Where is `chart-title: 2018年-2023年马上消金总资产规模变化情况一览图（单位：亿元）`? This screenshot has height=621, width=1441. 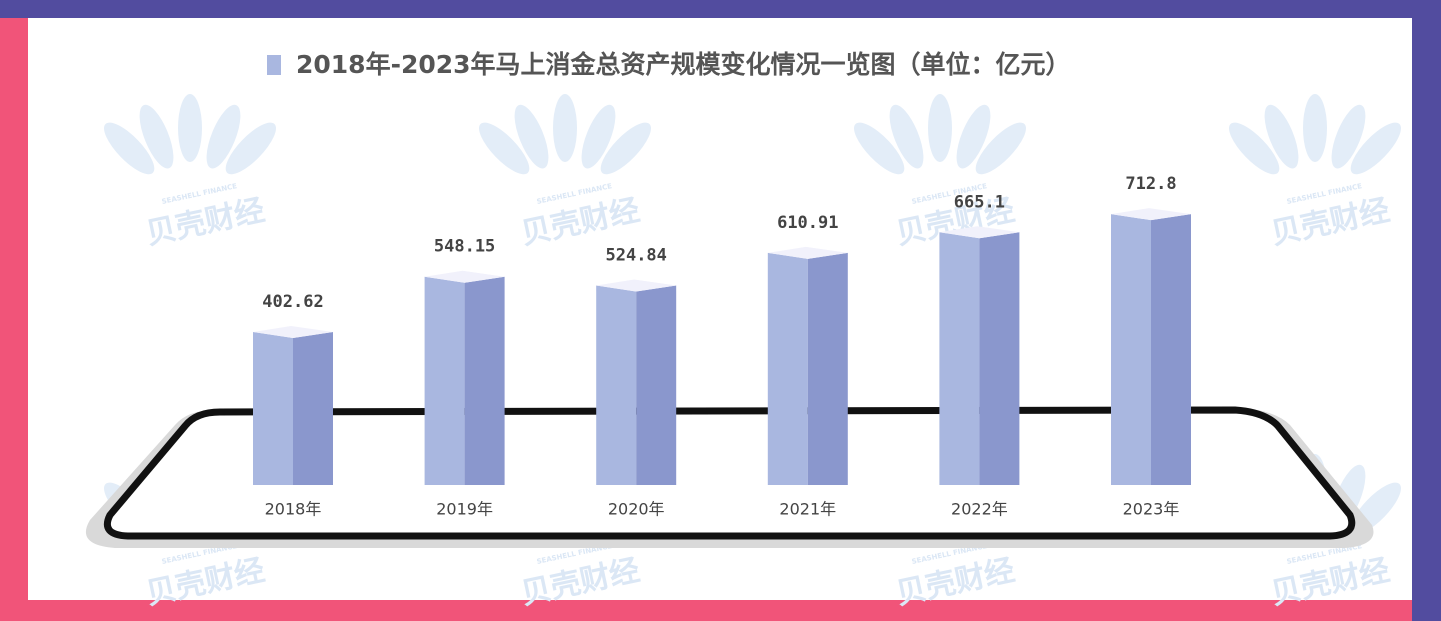 chart-title: 2018年-2023年马上消金总资产规模变化情况一览图（单位：亿元） is located at coordinates (683, 64).